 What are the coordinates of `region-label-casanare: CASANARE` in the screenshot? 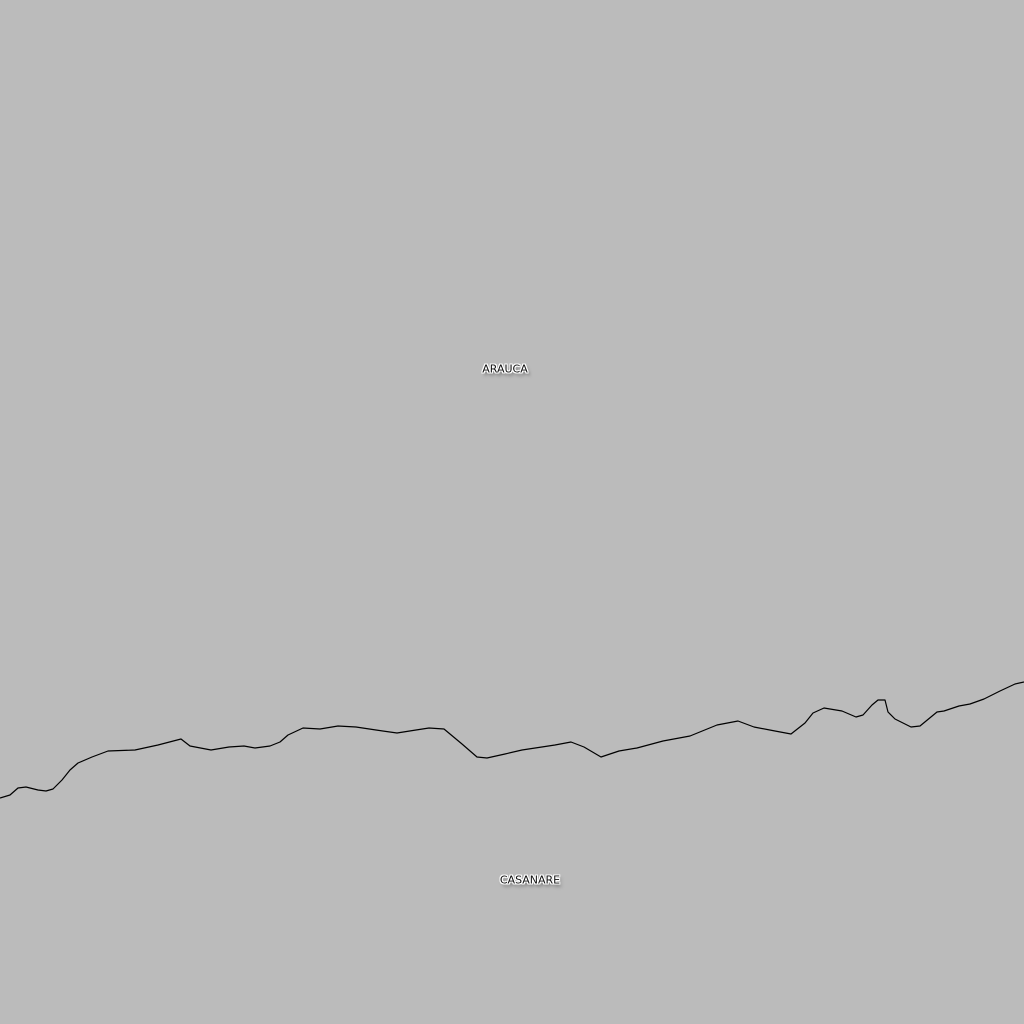 It's located at (530, 880).